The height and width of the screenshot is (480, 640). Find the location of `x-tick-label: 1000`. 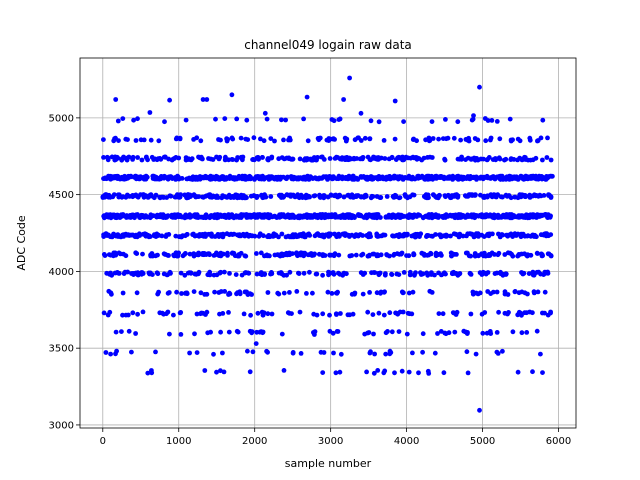

x-tick-label: 1000 is located at coordinates (178, 441).